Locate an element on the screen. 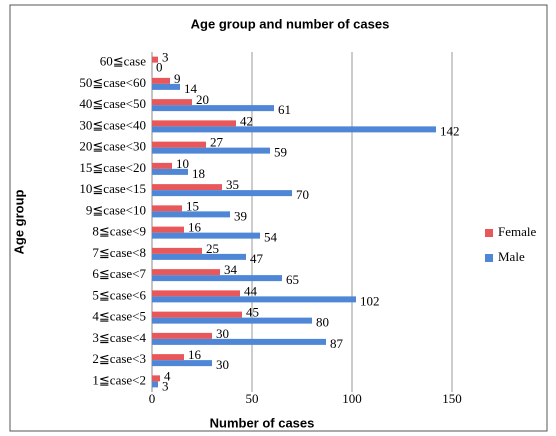 The image size is (556, 436). y-tick-label: 1≦case<2 is located at coordinates (119, 379).